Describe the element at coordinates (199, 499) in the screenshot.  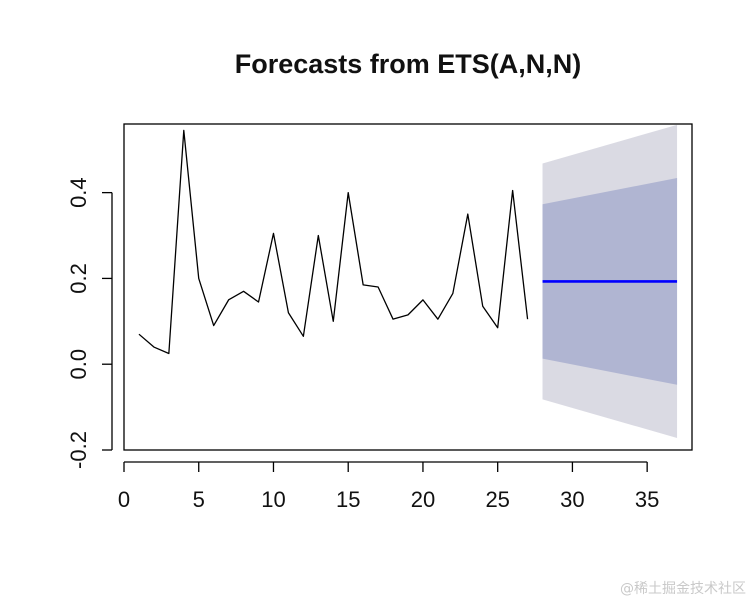
I see `x-tick-label: 5` at that location.